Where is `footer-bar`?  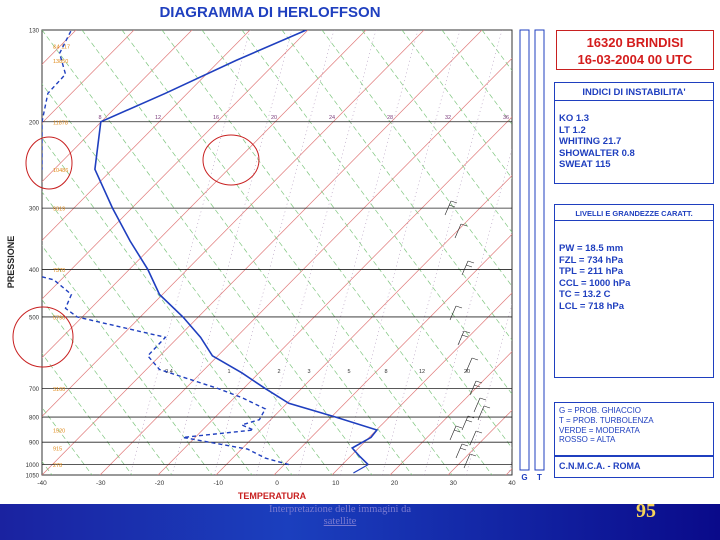
footer-bar is located at coordinates (360, 522).